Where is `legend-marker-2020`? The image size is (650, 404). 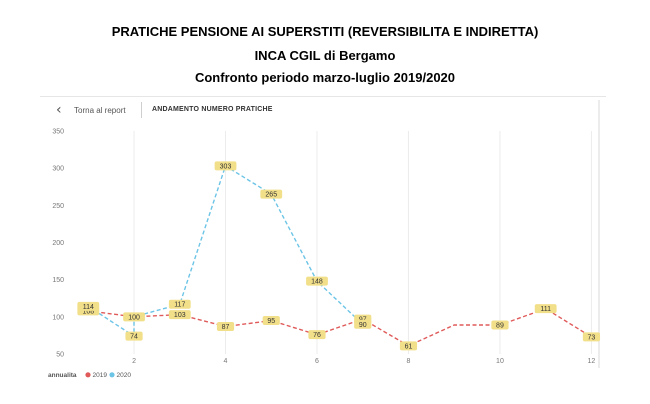 legend-marker-2020 is located at coordinates (112, 375).